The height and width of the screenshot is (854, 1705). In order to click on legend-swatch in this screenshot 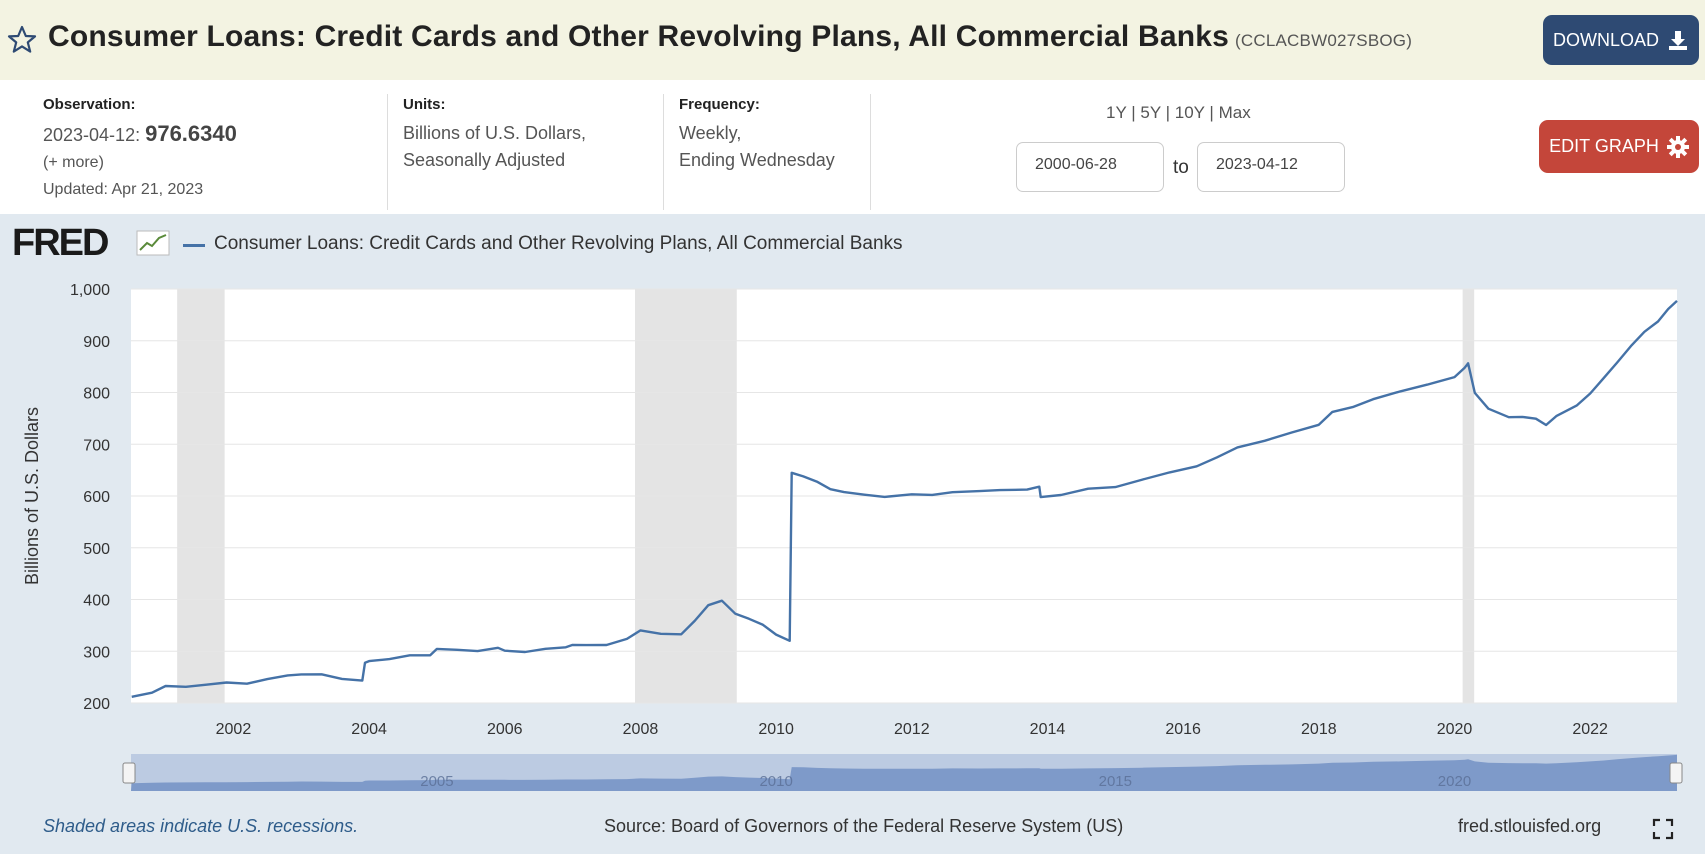, I will do `click(194, 245)`.